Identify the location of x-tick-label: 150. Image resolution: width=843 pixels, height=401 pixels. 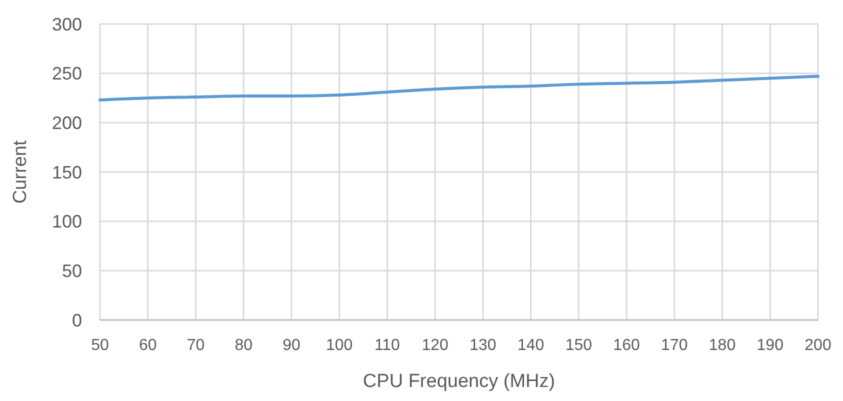
(578, 345).